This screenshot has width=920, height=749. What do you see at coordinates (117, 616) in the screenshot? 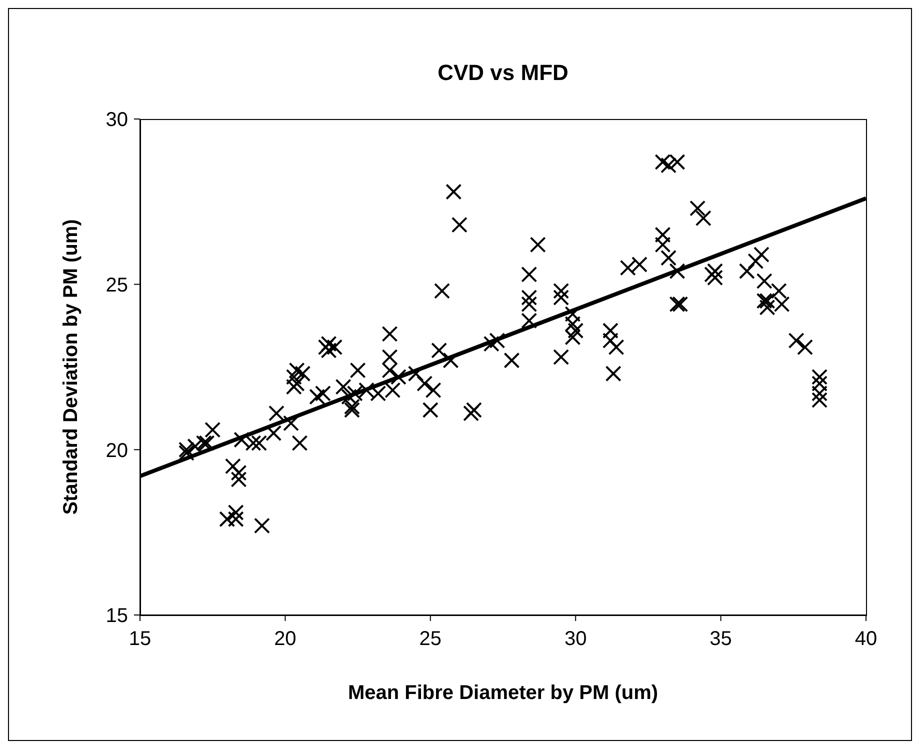
I see `y-tick-label: 15` at bounding box center [117, 616].